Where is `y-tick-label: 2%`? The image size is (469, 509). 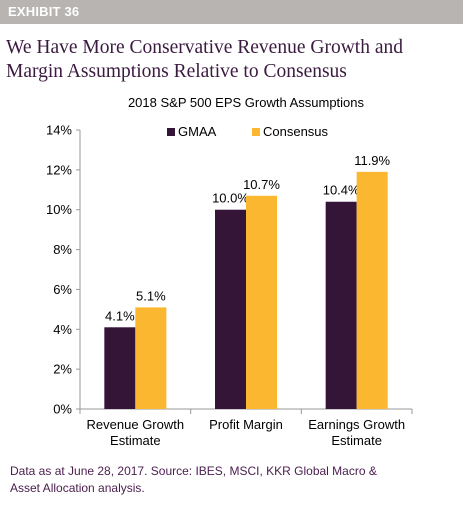 y-tick-label: 2% is located at coordinates (62, 369).